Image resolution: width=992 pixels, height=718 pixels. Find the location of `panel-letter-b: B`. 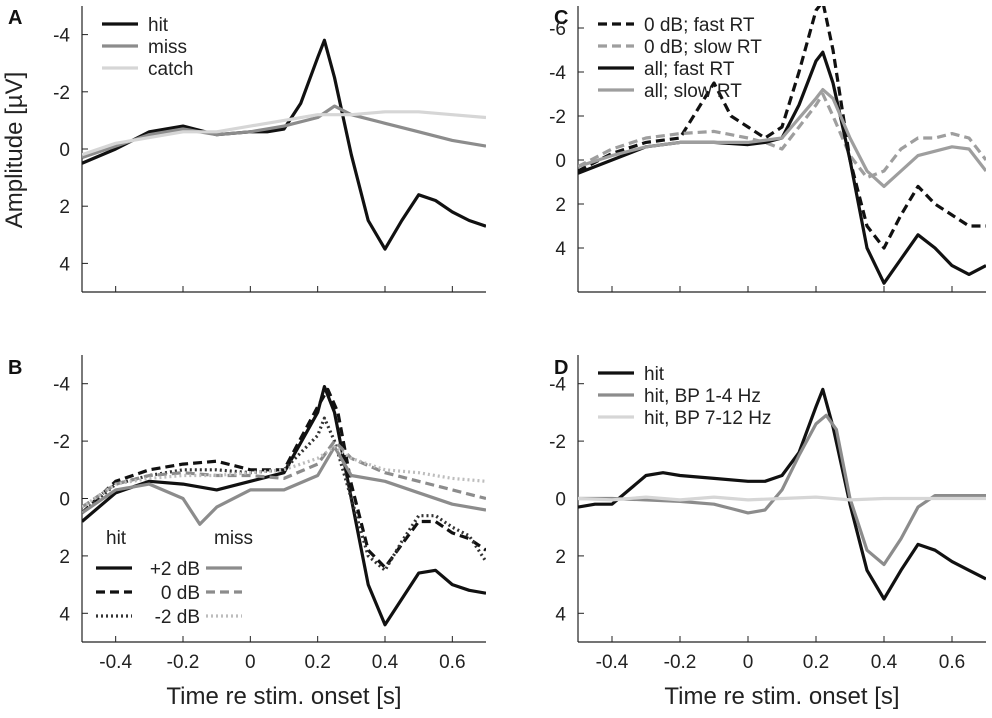

panel-letter-b: B is located at coordinates (15, 368).